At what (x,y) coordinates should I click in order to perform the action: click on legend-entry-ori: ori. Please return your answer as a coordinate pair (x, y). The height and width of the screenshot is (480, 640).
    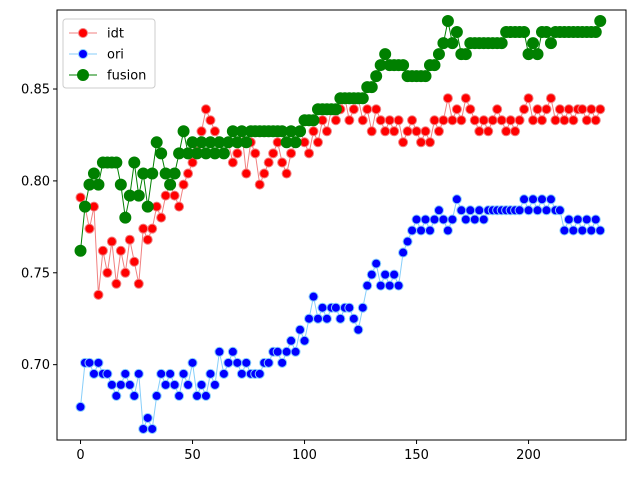
    Looking at the image, I should click on (96, 55).